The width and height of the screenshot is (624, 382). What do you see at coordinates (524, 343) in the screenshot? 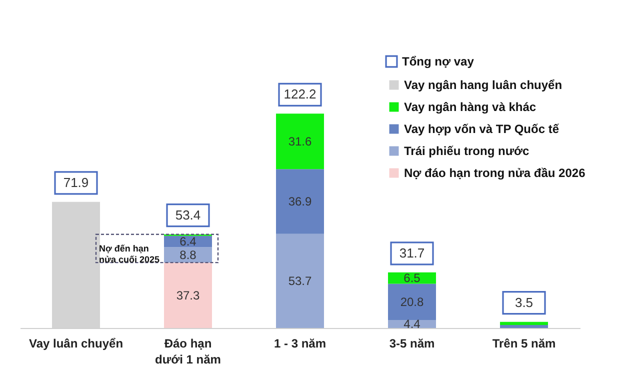
I see `x-tick-label: Trên 5 năm` at bounding box center [524, 343].